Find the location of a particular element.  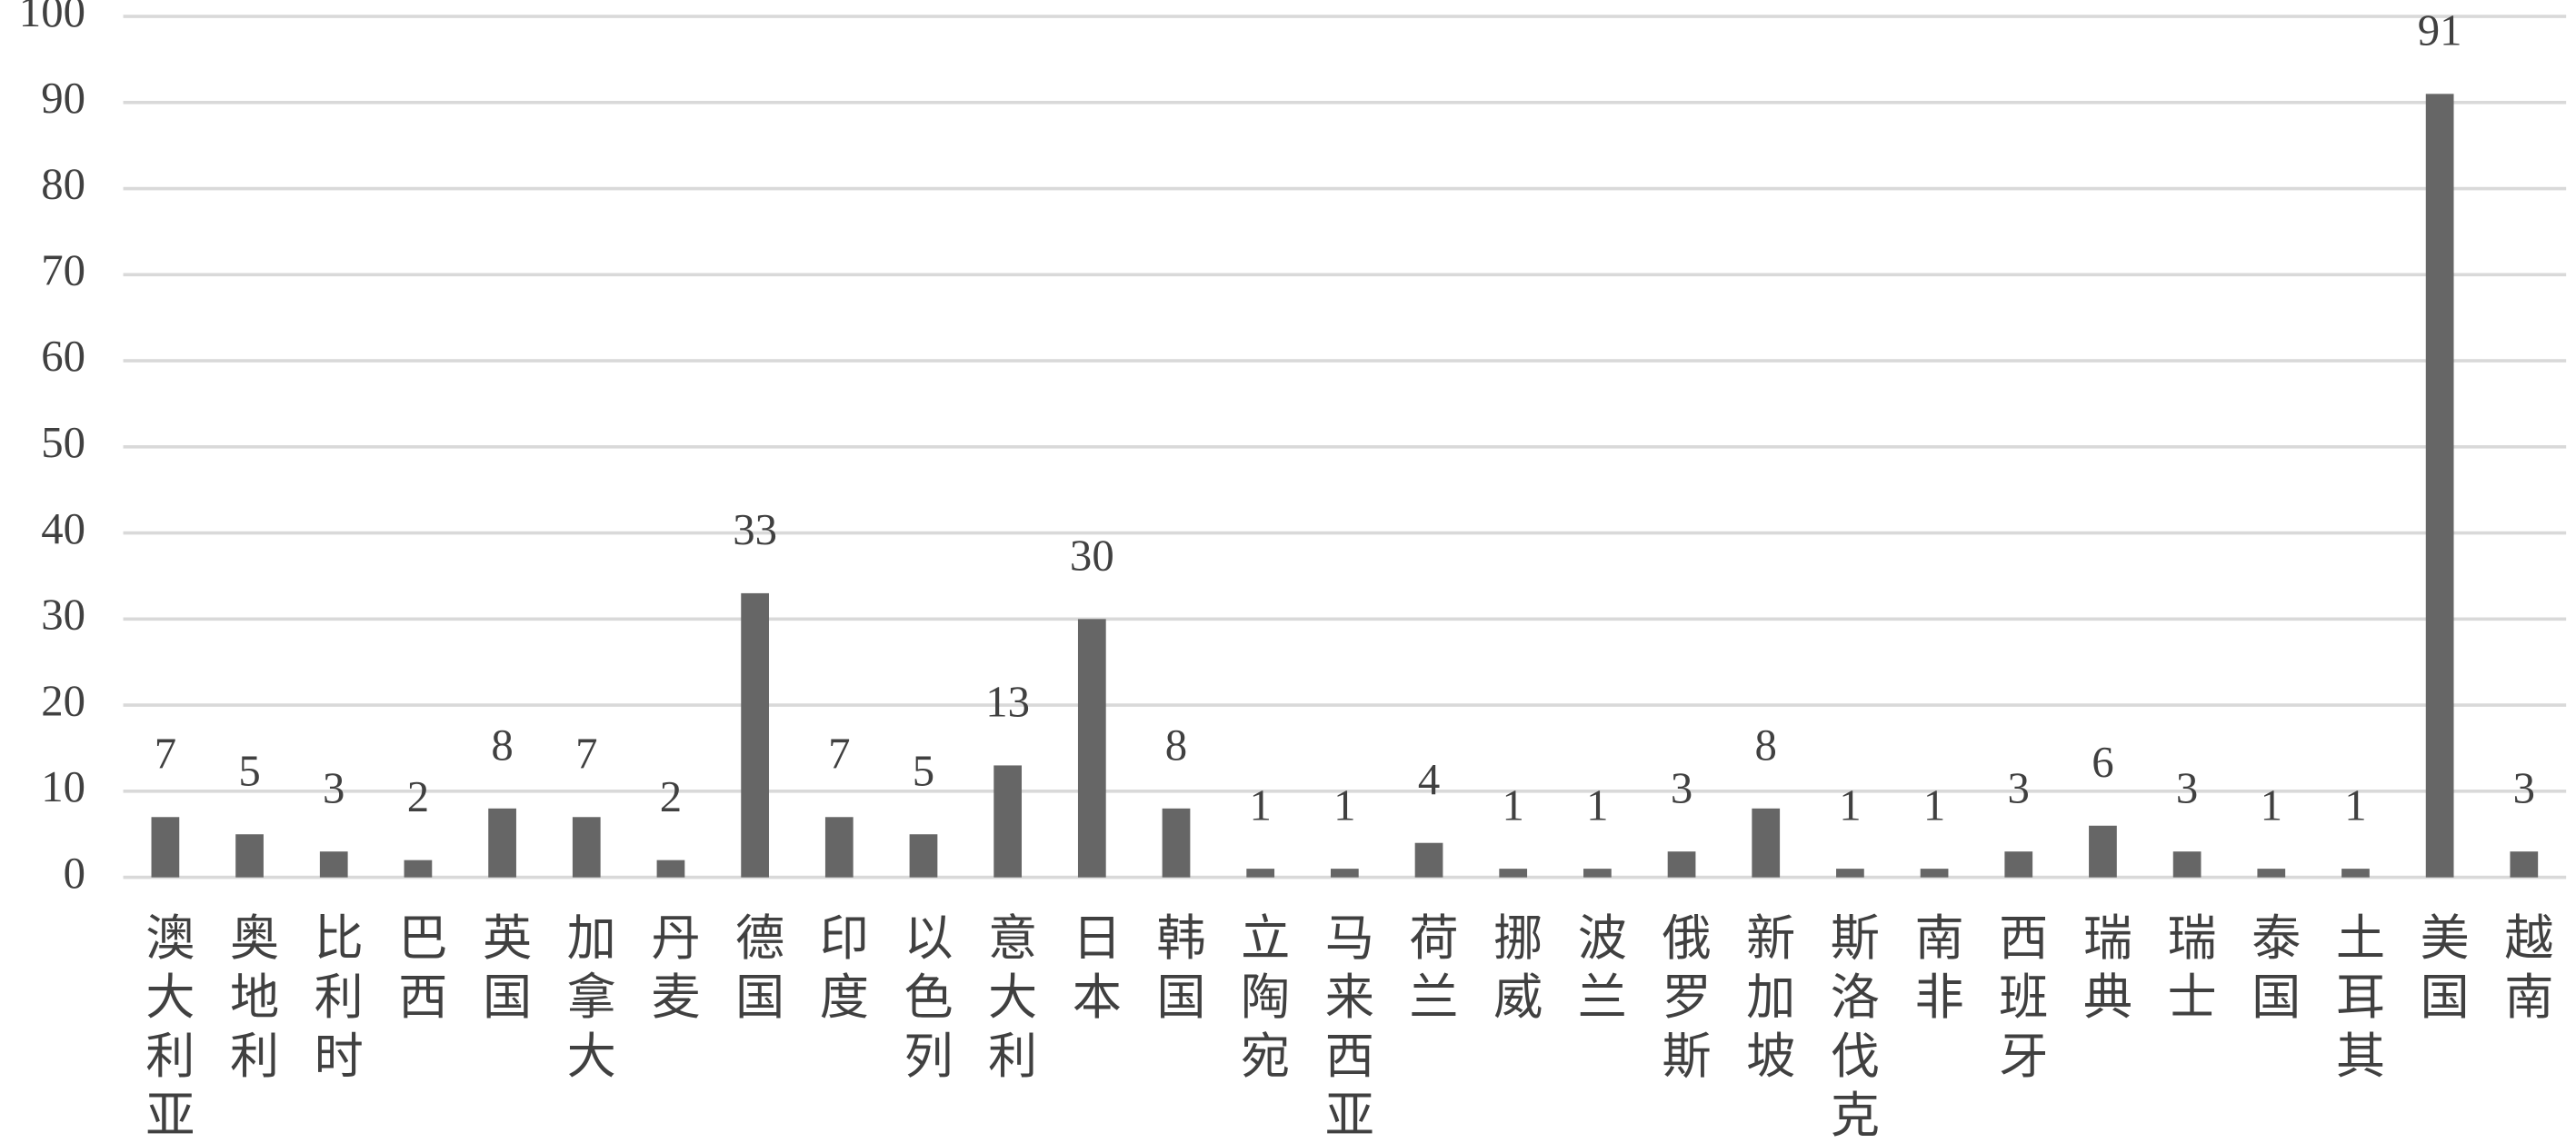

data-label: 33 is located at coordinates (755, 529).